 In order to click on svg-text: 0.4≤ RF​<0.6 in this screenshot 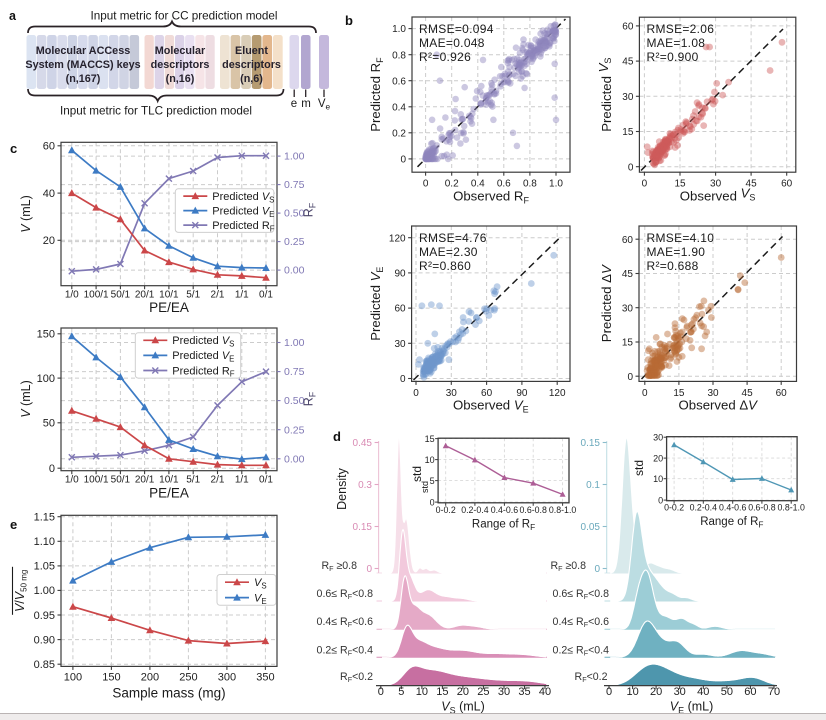, I will do `click(345, 622)`.